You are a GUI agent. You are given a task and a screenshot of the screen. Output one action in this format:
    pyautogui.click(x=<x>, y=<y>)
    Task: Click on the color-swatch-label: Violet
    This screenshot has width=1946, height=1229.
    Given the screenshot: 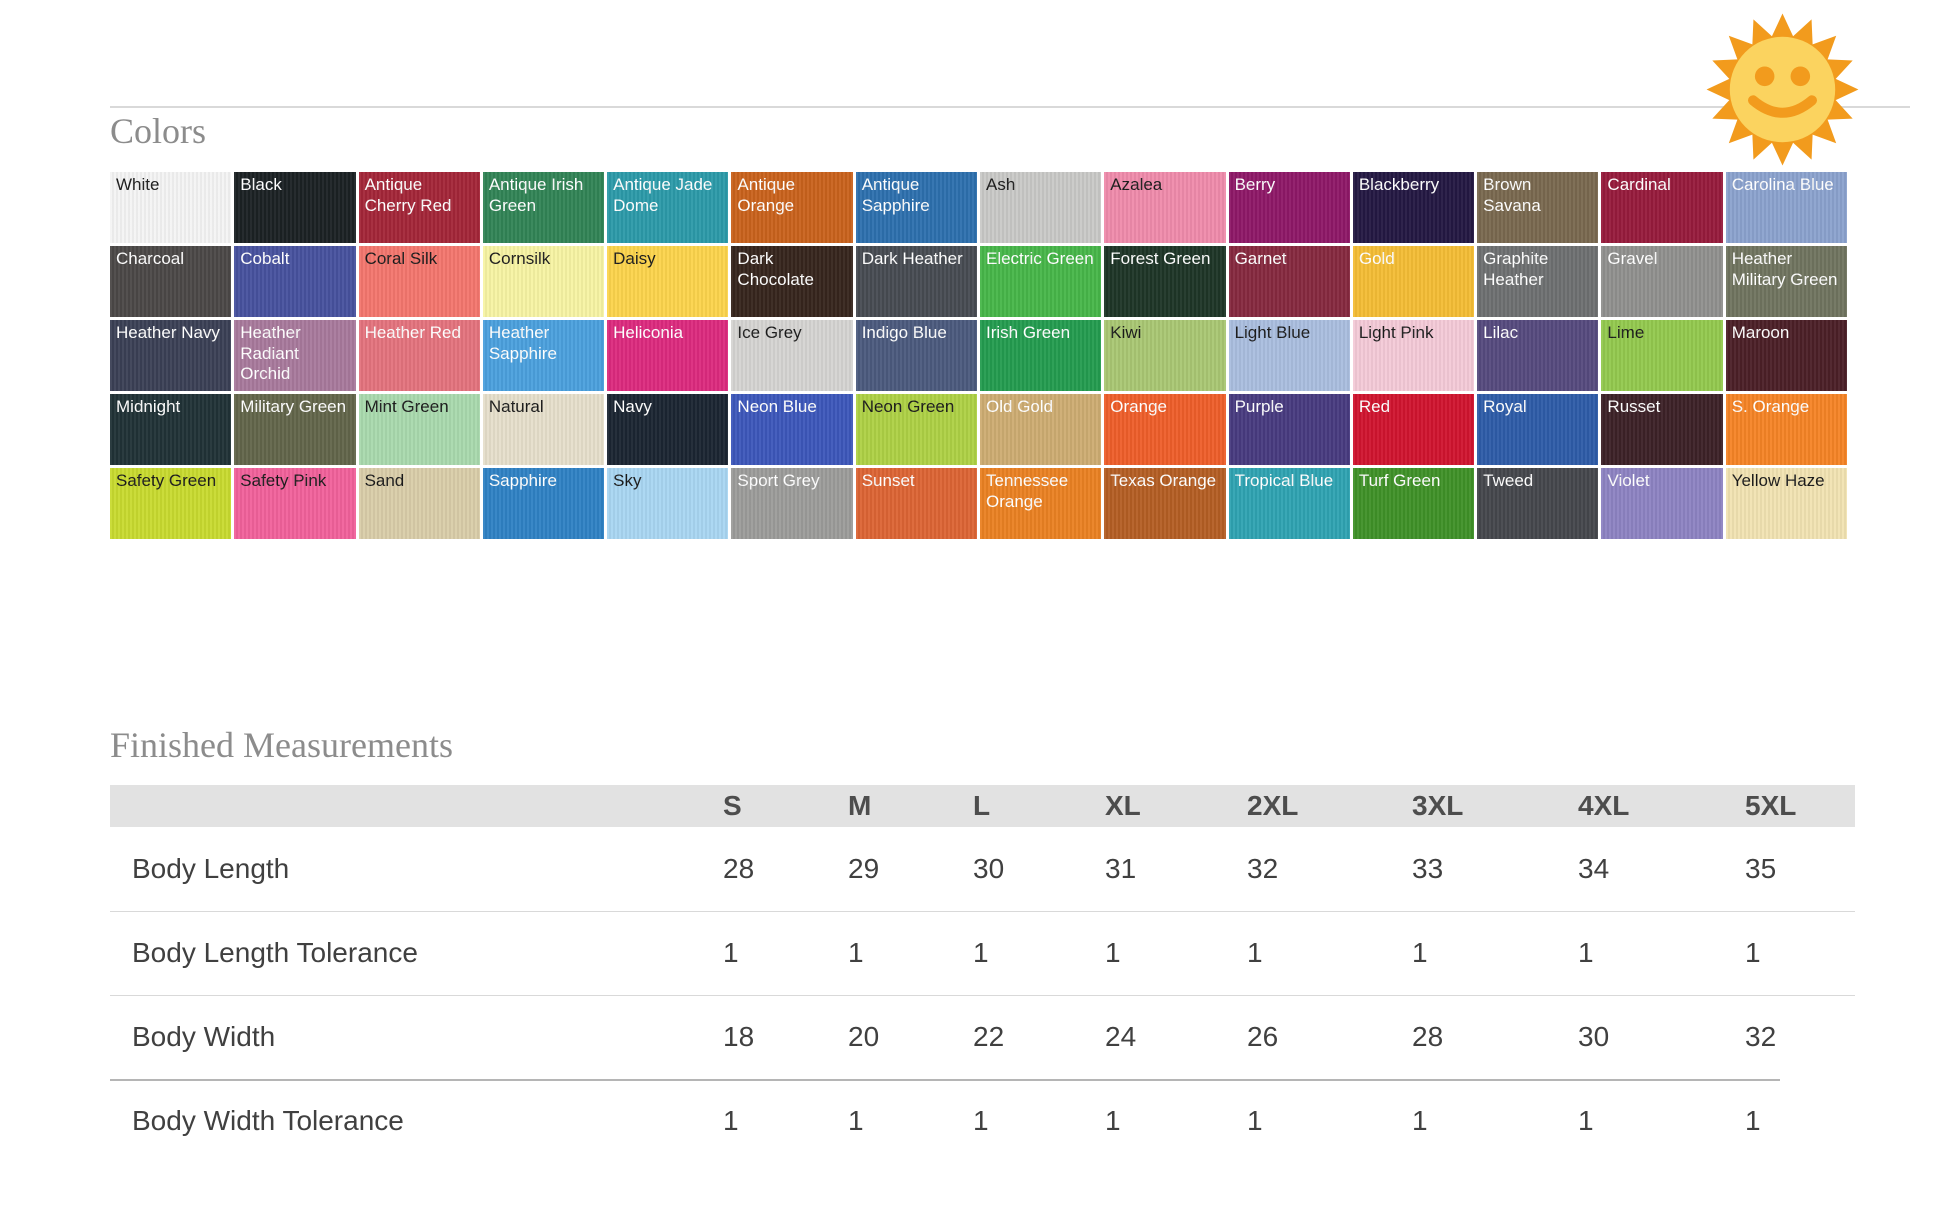 What is the action you would take?
    pyautogui.click(x=1628, y=480)
    